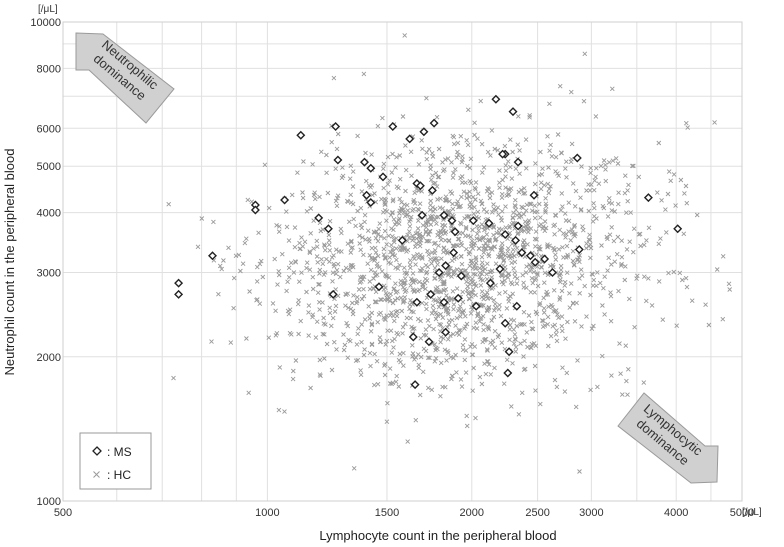 Image resolution: width=784 pixels, height=547 pixels. What do you see at coordinates (45, 262) in the screenshot?
I see `y-tick-labels: 1000 2000 3000 4000 5000 6000 8000 10000` at bounding box center [45, 262].